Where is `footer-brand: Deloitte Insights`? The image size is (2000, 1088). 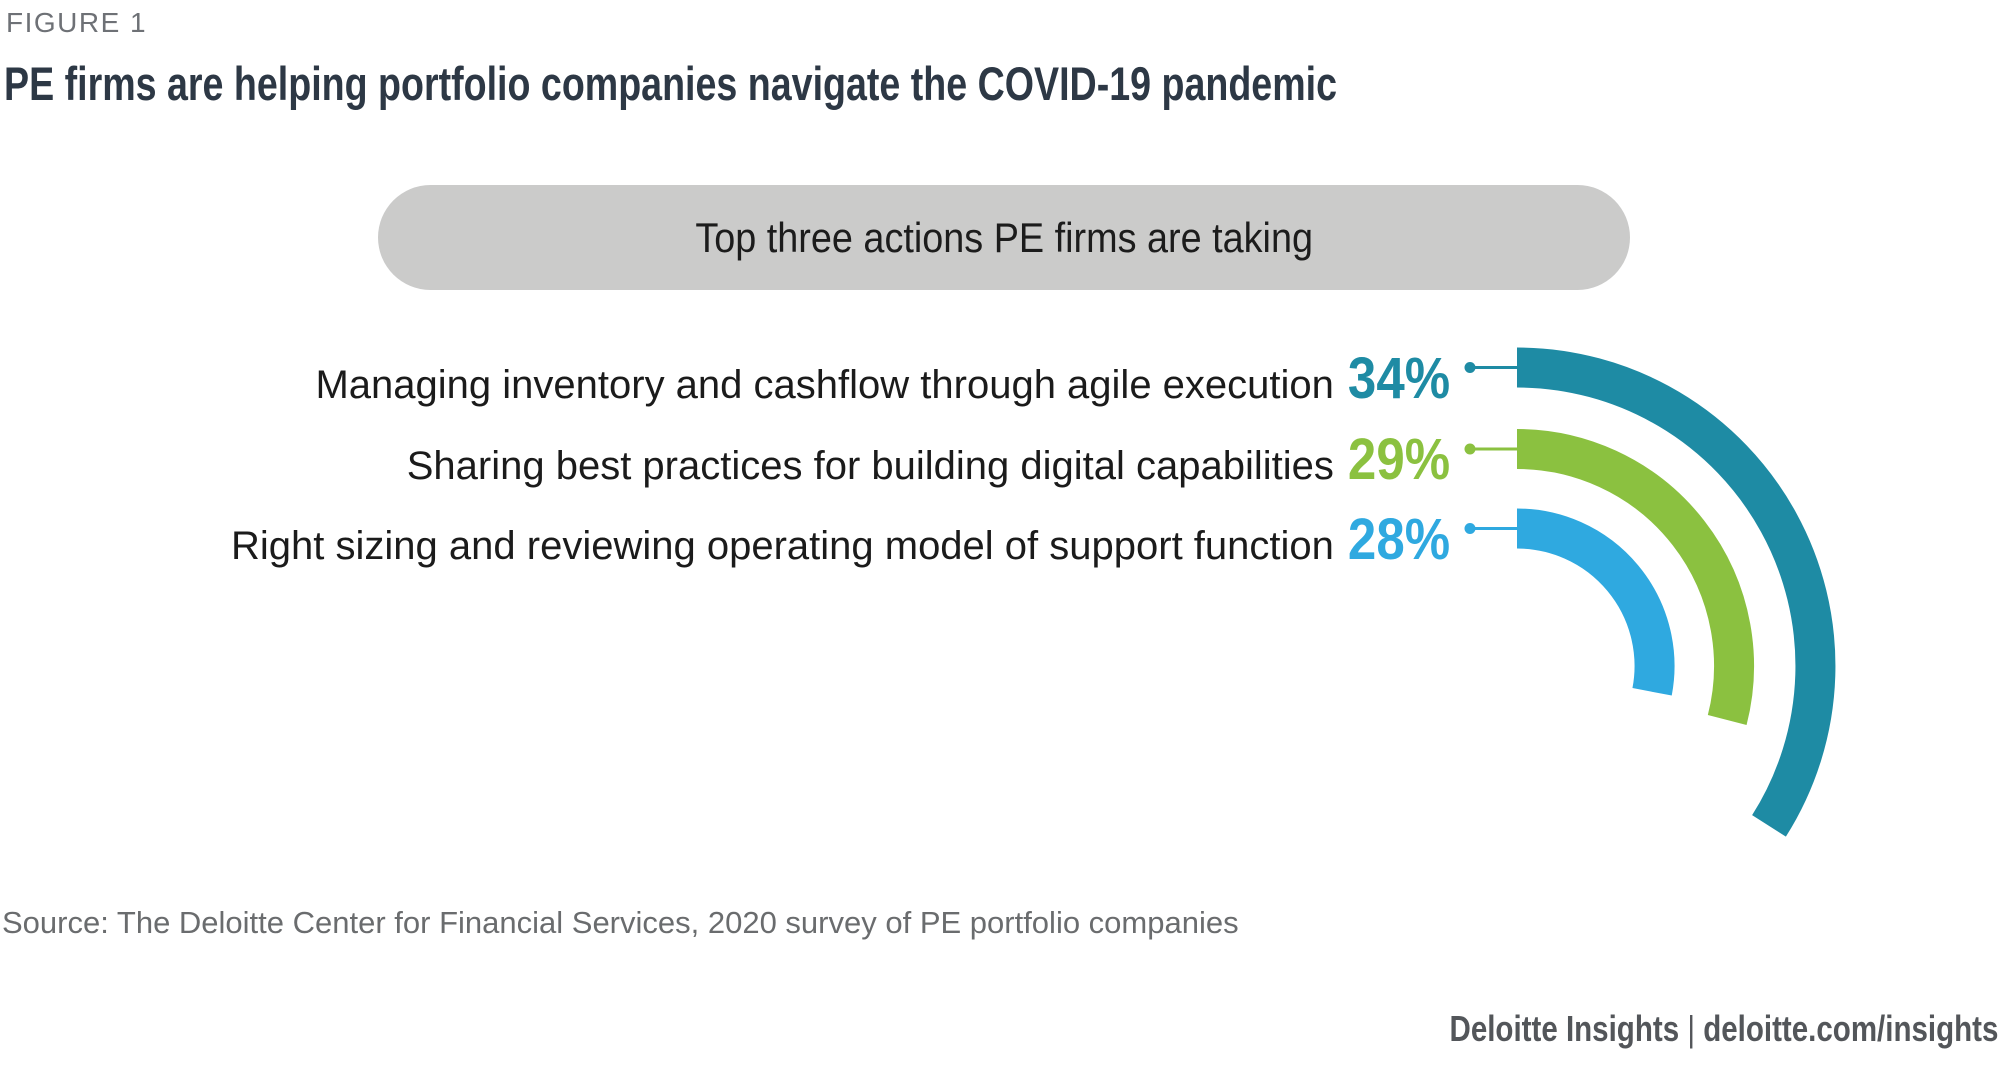
footer-brand: Deloitte Insights is located at coordinates (1564, 1028).